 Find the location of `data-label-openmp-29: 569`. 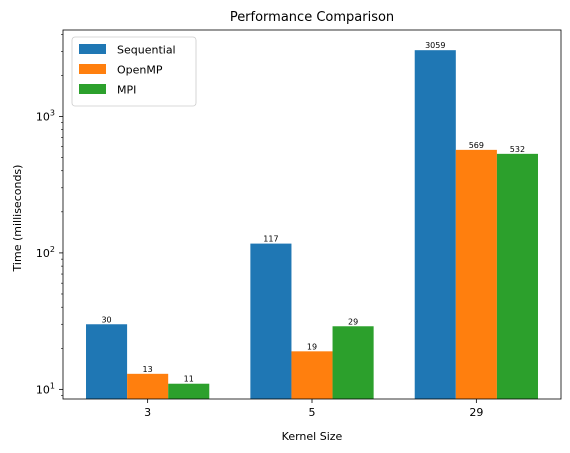

data-label-openmp-29: 569 is located at coordinates (476, 145).